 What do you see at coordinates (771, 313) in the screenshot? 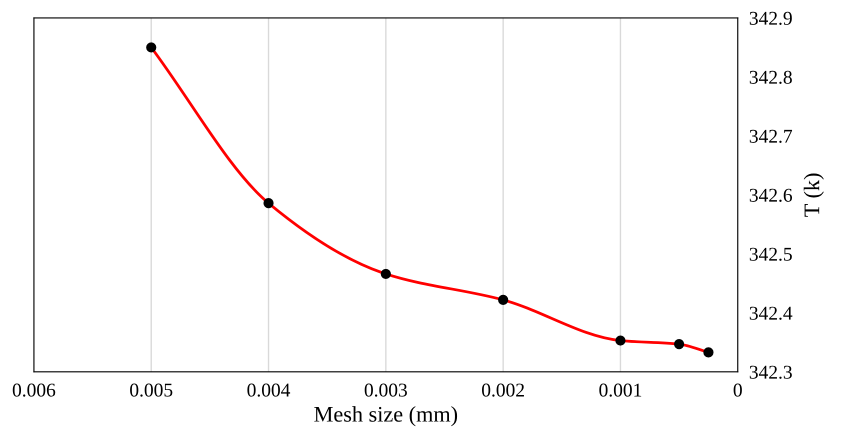
I see `y-tick-label: 342.4` at bounding box center [771, 313].